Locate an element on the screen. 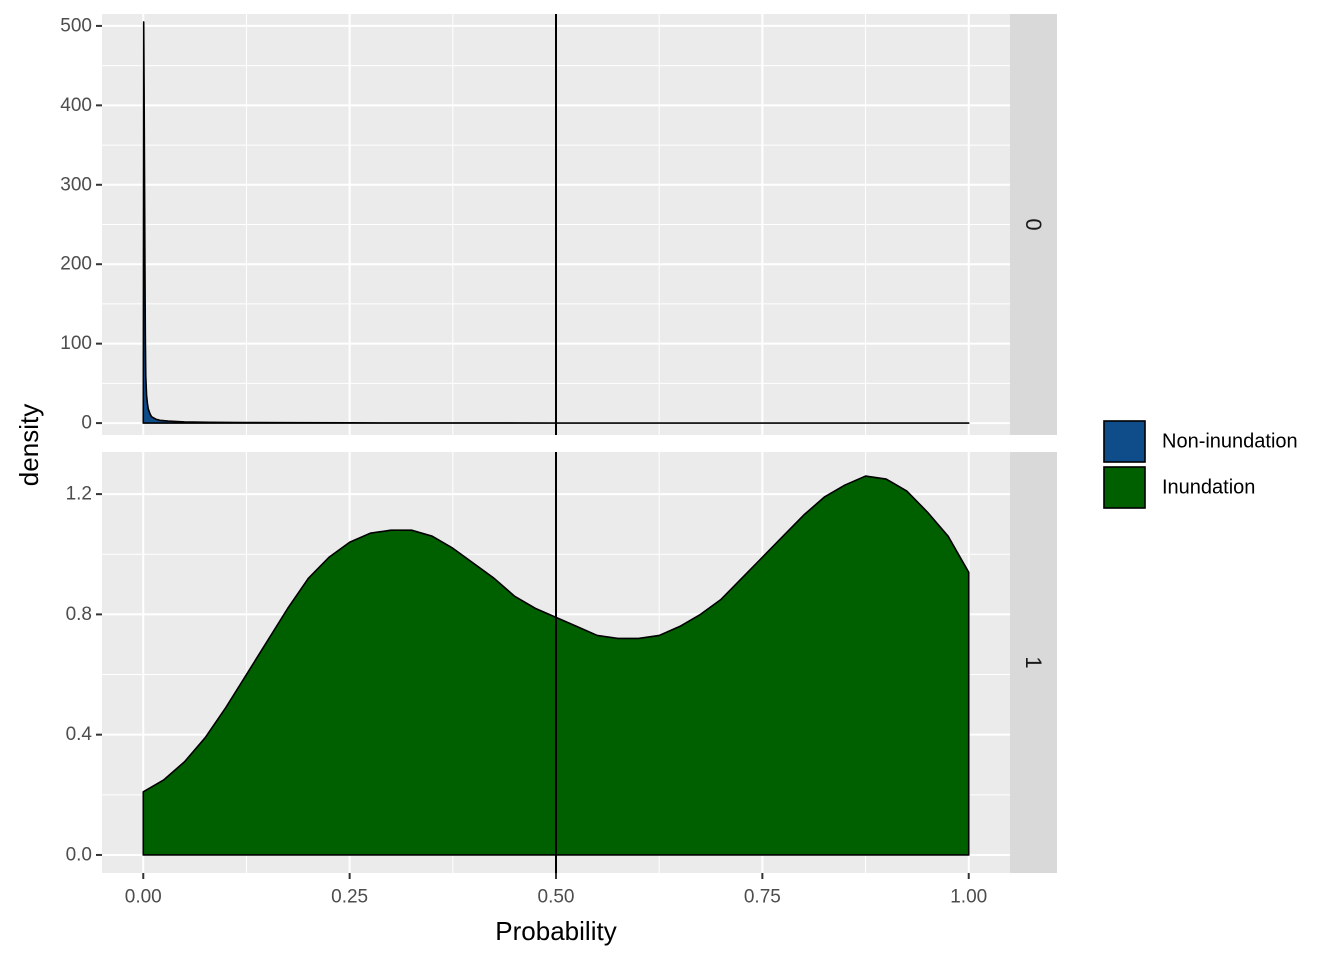 This screenshot has height=960, width=1344. y-tick-label: 0.0 is located at coordinates (79, 854).